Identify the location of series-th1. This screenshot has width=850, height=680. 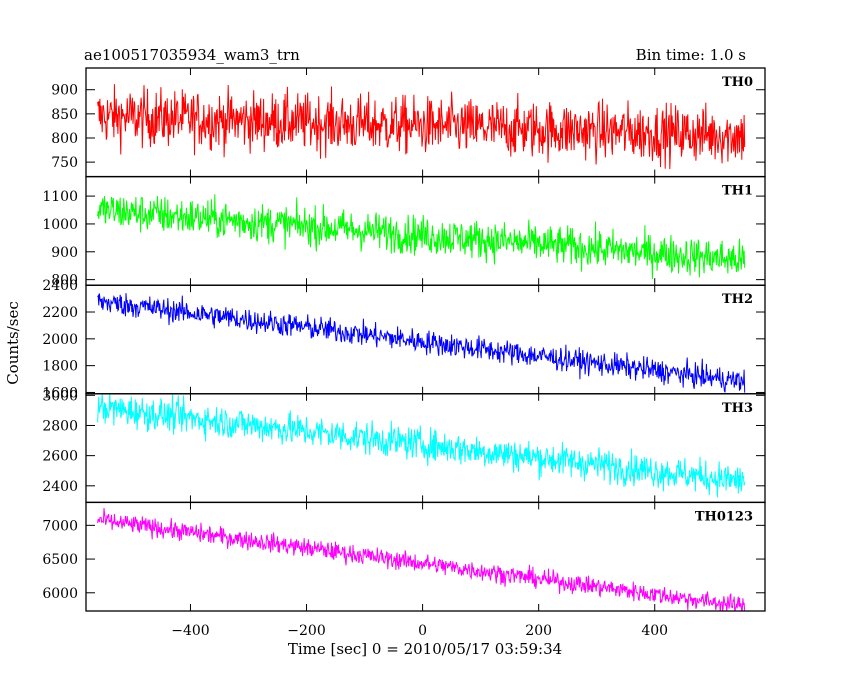
(421, 237).